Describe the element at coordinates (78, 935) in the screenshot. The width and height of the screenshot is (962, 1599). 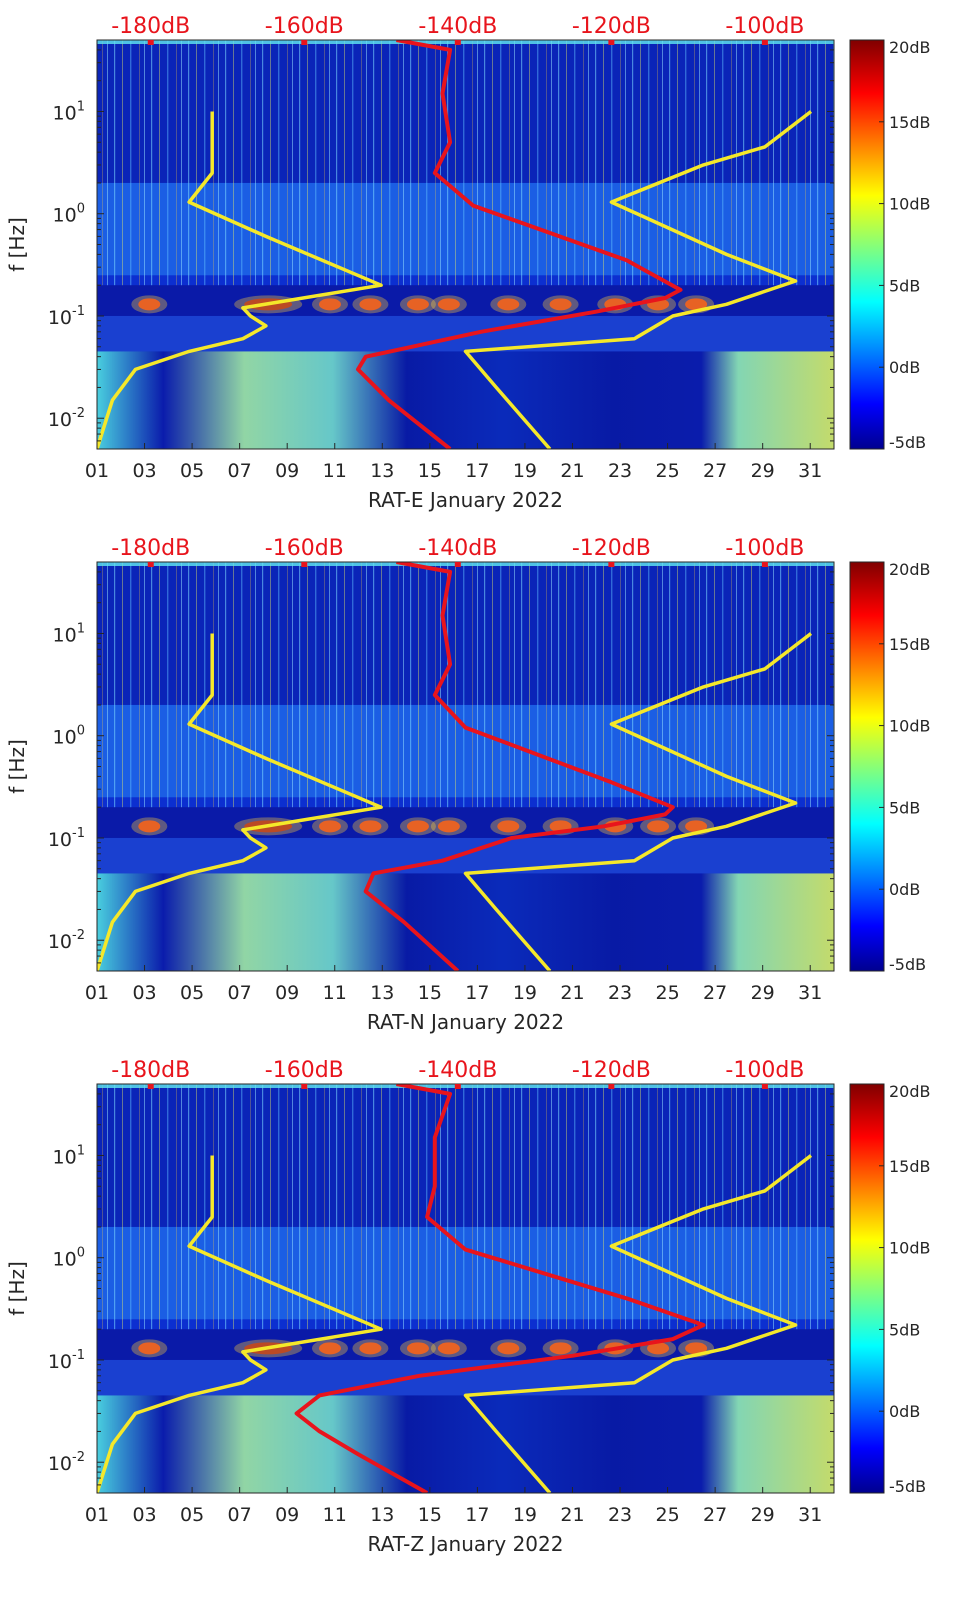
I see `y-tick-exponent: -2` at that location.